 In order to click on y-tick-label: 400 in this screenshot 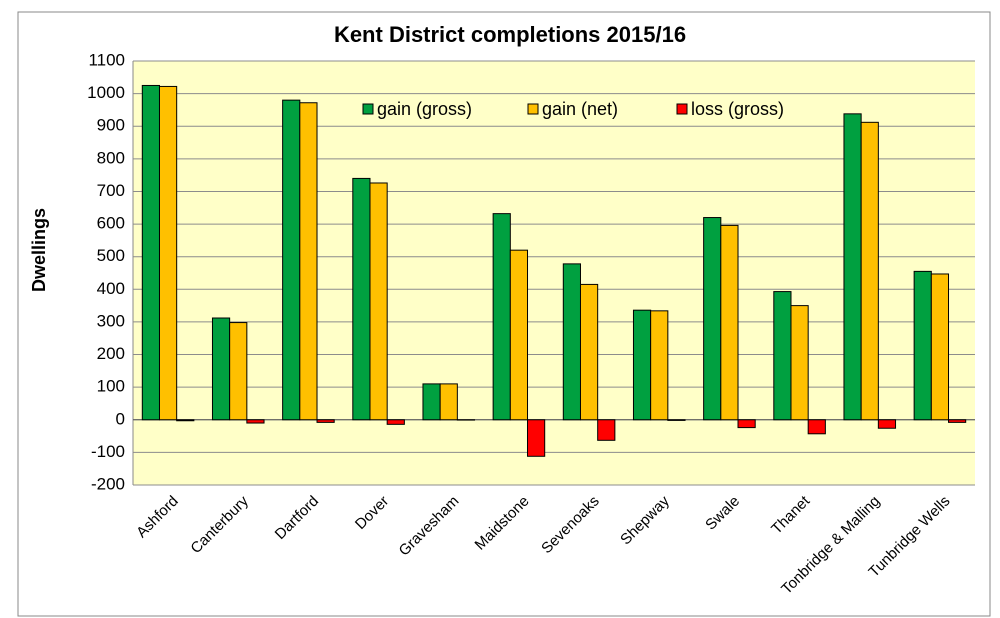, I will do `click(111, 288)`.